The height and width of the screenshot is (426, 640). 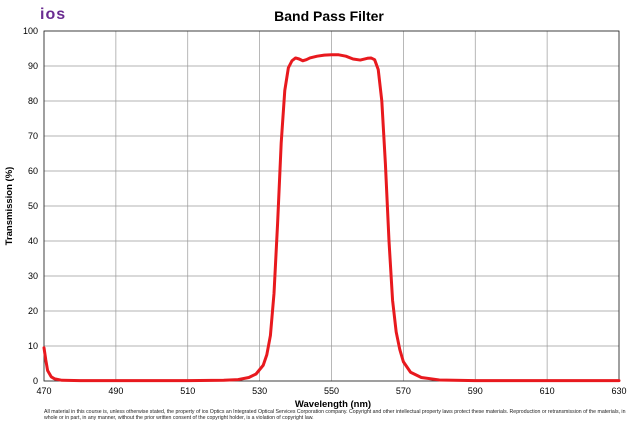 I want to click on y-tick-label: 80, so click(x=33, y=101).